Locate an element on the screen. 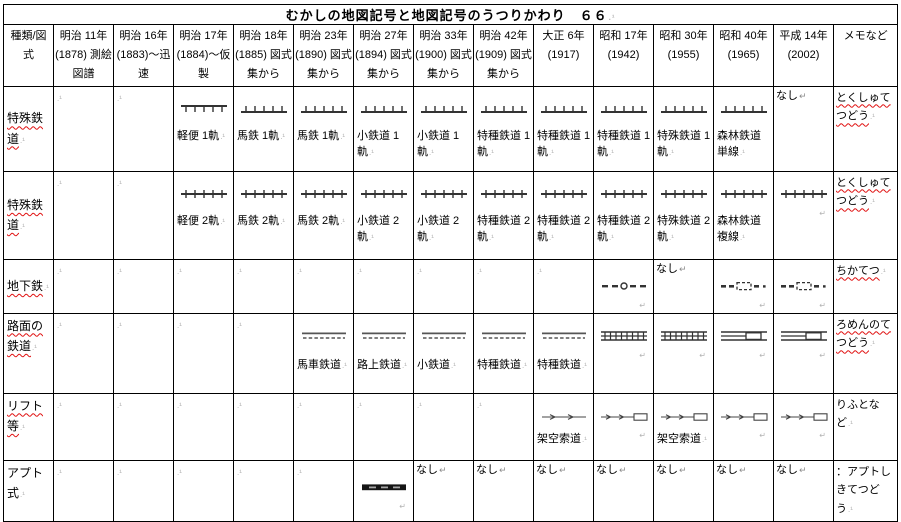 The width and height of the screenshot is (901, 522). symbol-cell: 架空索道.¹ is located at coordinates (563, 426).